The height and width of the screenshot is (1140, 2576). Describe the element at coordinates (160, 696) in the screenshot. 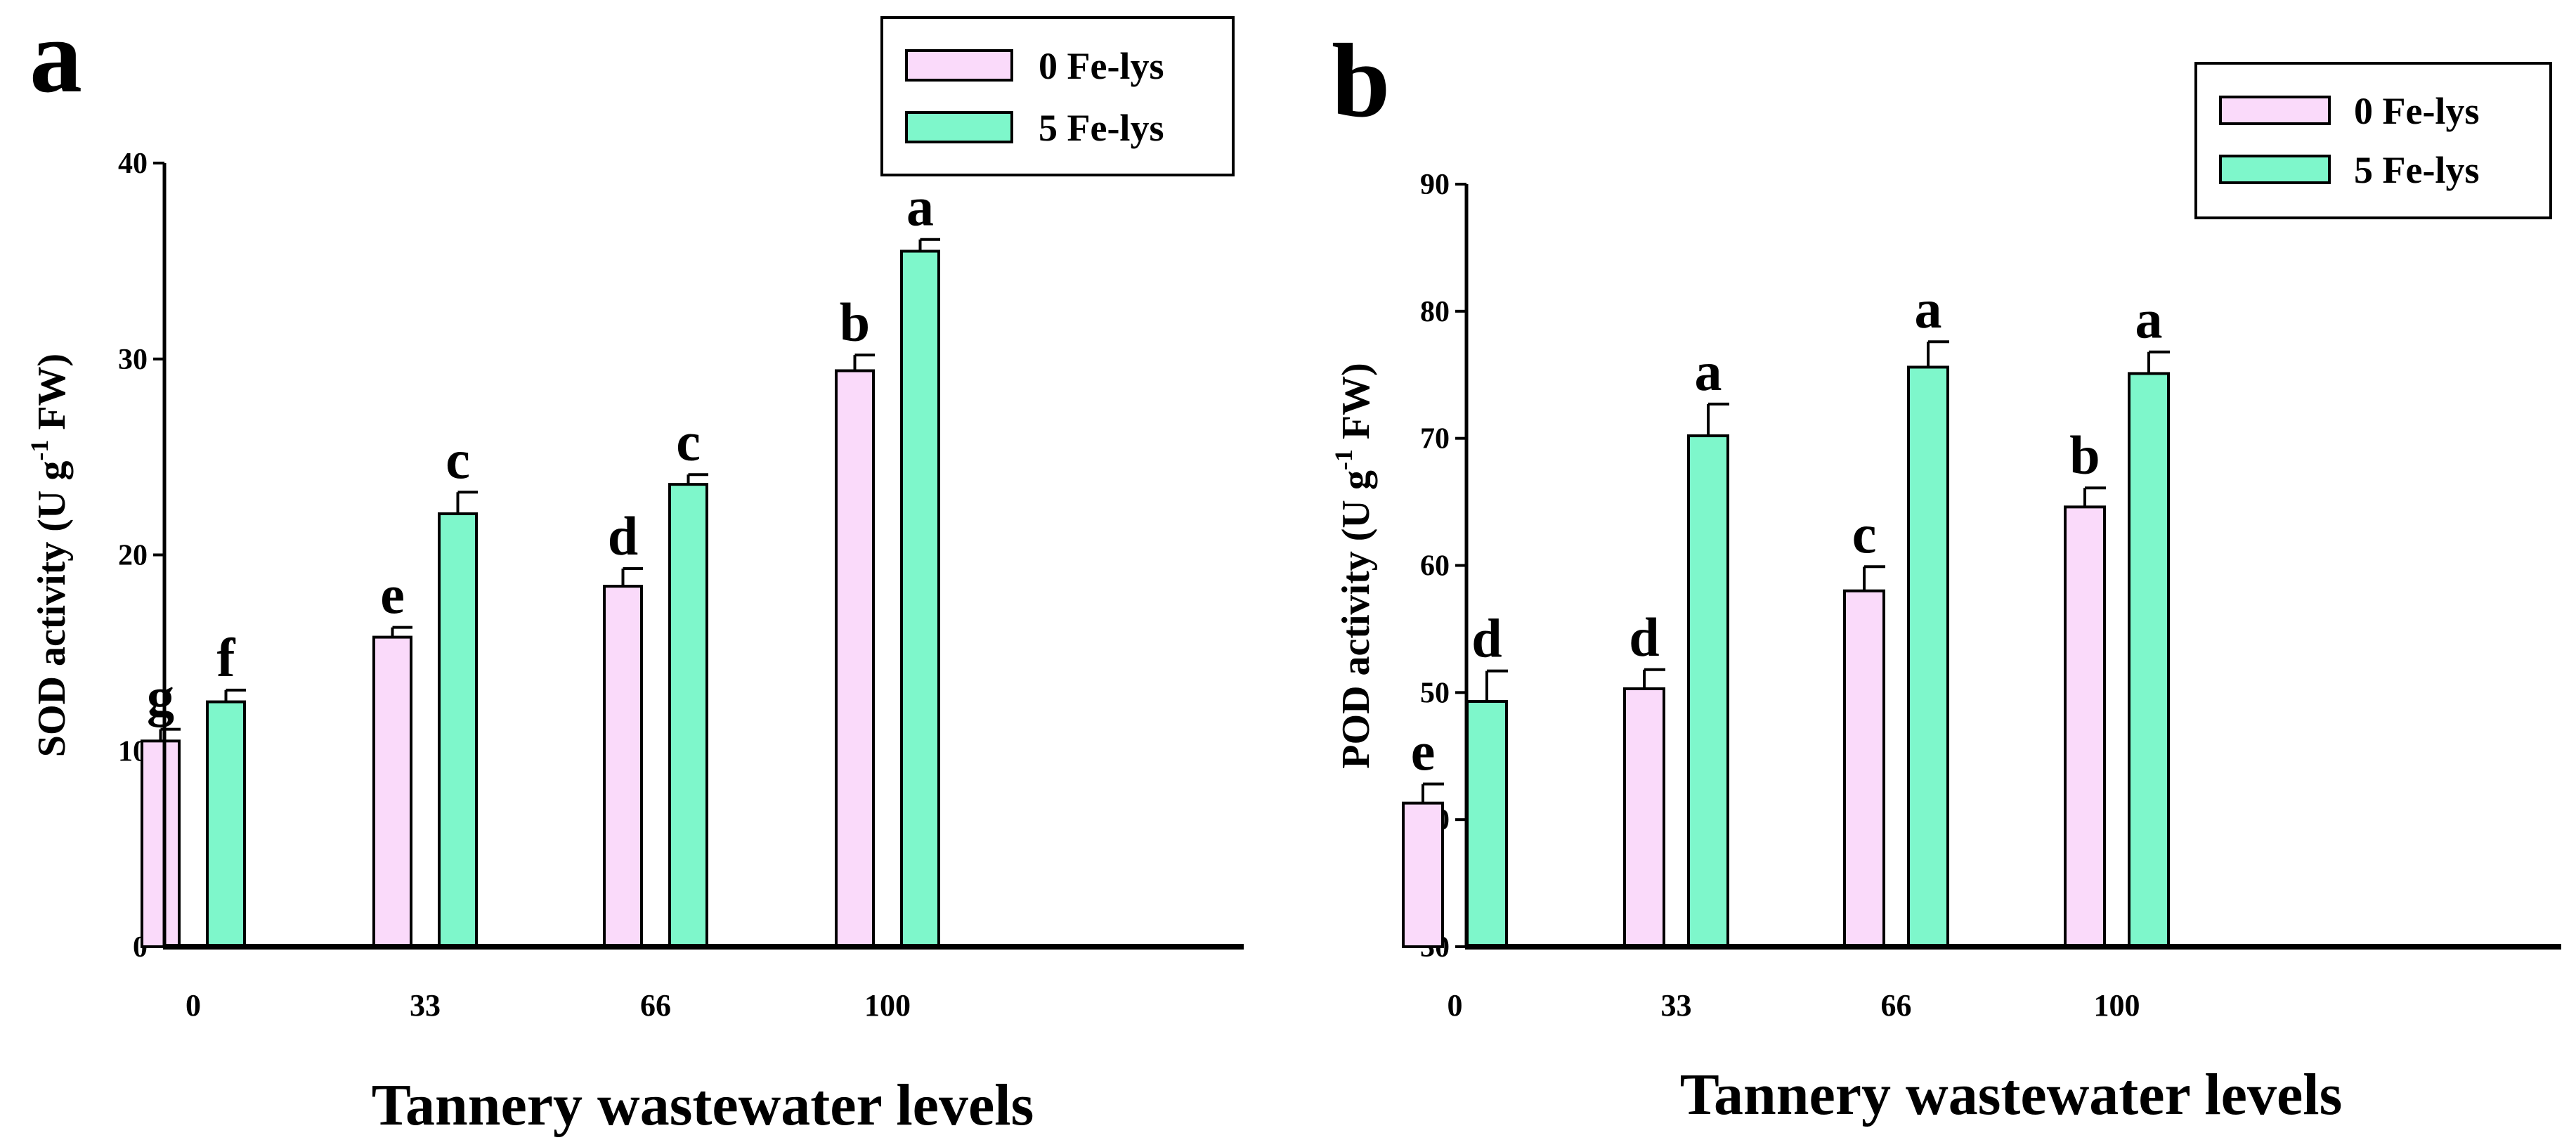

I see `panel-a-significance-letter: g` at that location.